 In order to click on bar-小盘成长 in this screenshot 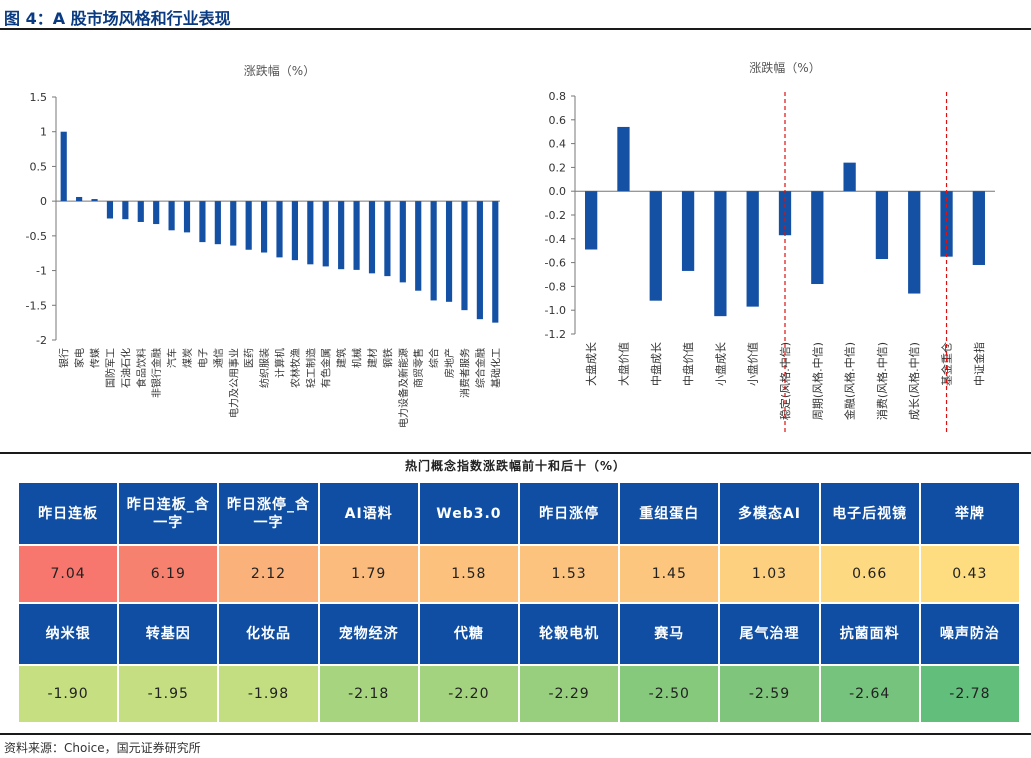, I will do `click(720, 254)`.